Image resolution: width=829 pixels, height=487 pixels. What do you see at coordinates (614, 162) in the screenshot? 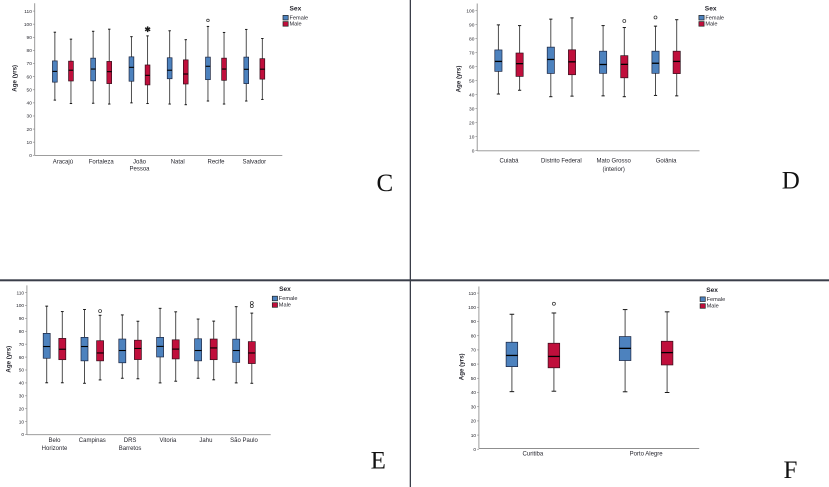
I see `svg-text: Mato Grosso` at bounding box center [614, 162].